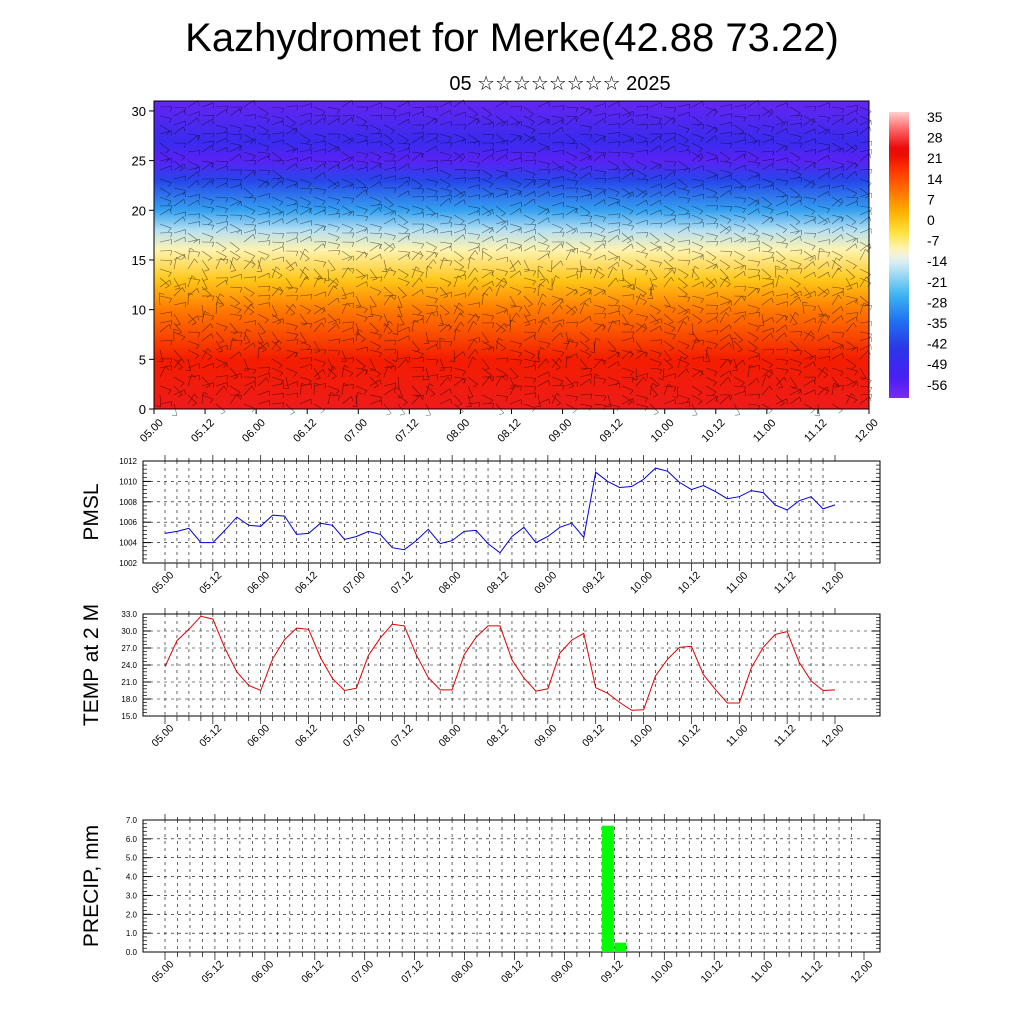 The height and width of the screenshot is (1024, 1024). What do you see at coordinates (458, 431) in the screenshot?
I see `x-tick-label: 08.00` at bounding box center [458, 431].